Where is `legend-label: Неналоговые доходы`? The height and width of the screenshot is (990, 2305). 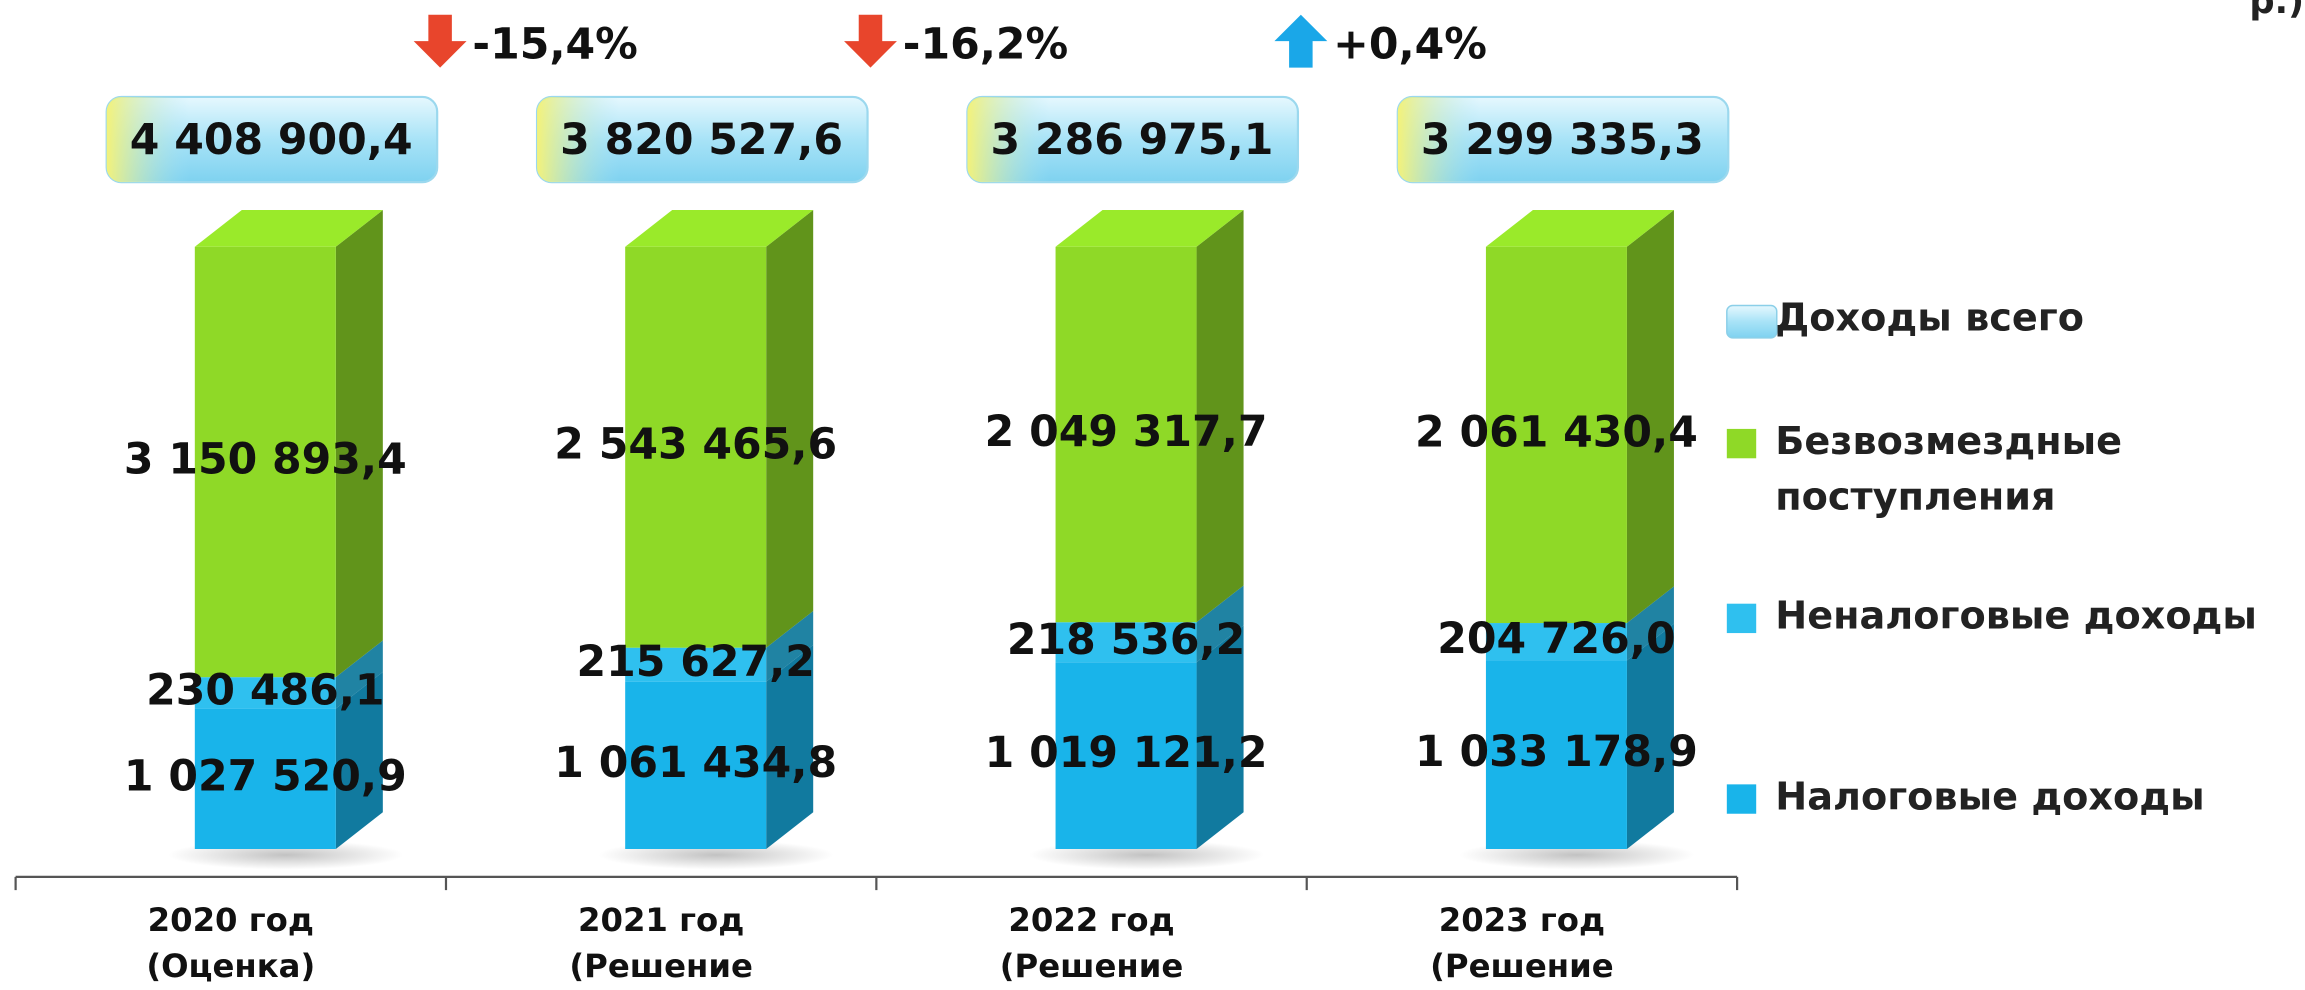
legend-label: Неналоговые доходы is located at coordinates (2016, 616).